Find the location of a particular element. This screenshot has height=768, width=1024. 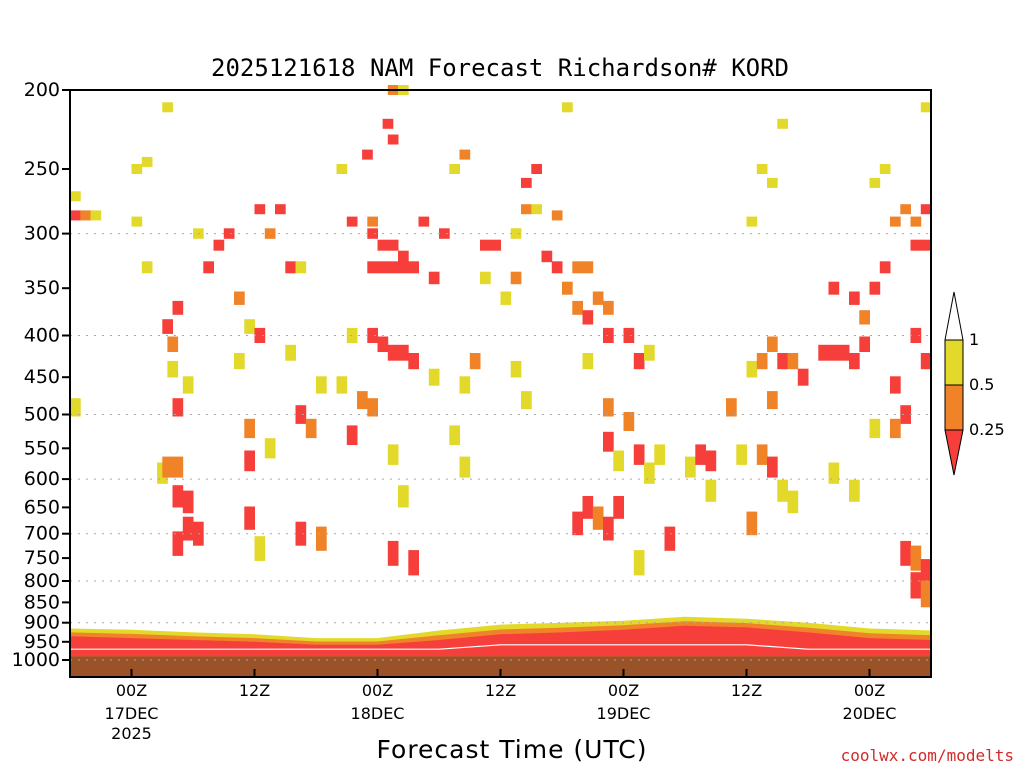

legend-label-1: 0.5 is located at coordinates (981, 384).